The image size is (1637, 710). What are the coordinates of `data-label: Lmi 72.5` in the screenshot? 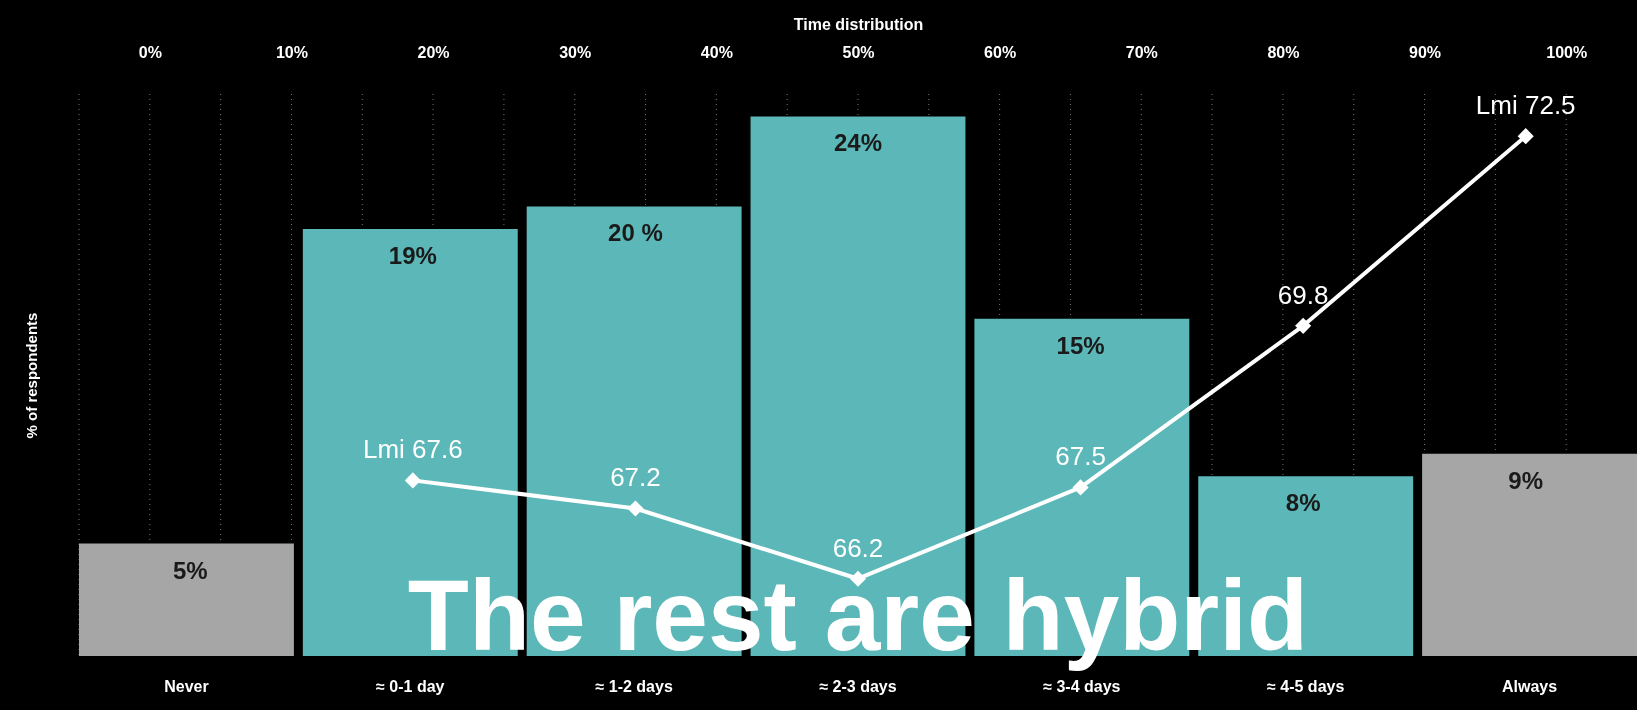 It's located at (1525, 105).